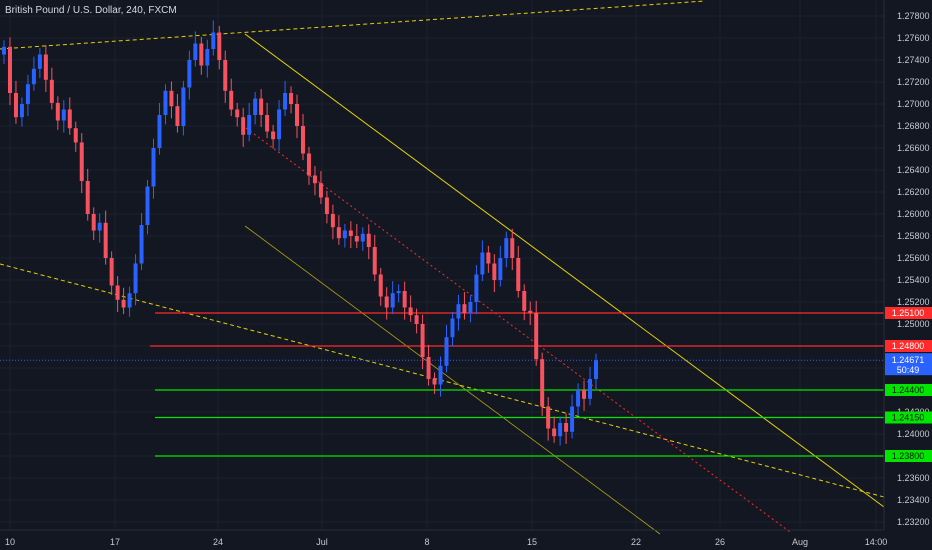 The height and width of the screenshot is (550, 932). What do you see at coordinates (636, 542) in the screenshot?
I see `x-tick-label: 22` at bounding box center [636, 542].